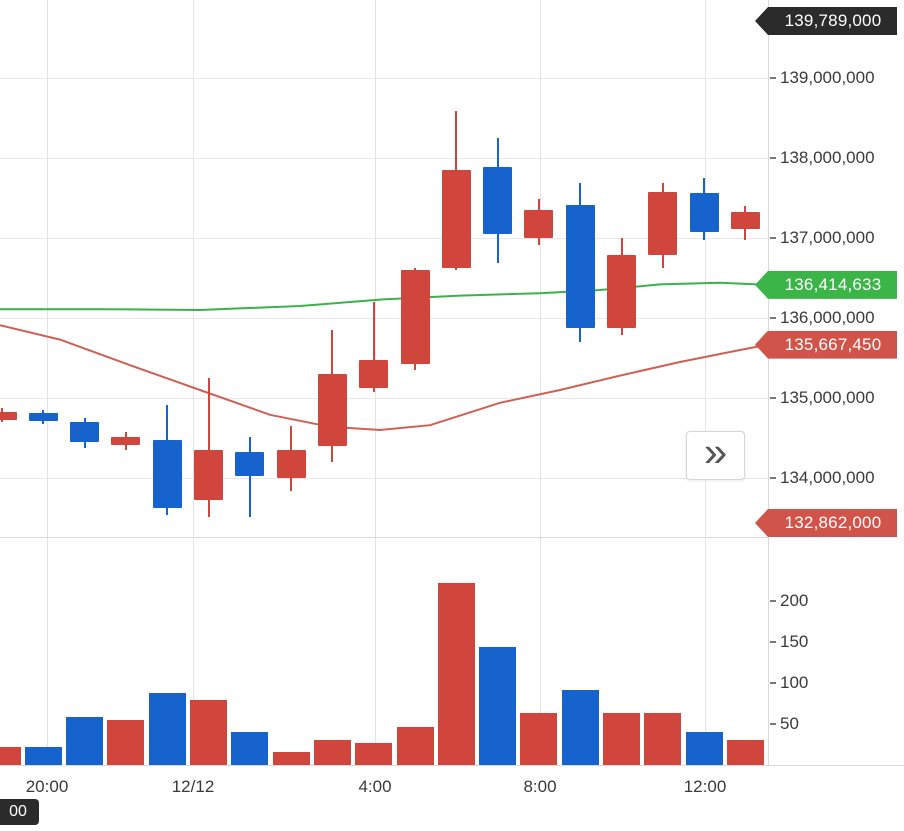 This screenshot has width=904, height=831. I want to click on price-tick-label: 135,000,000, so click(827, 397).